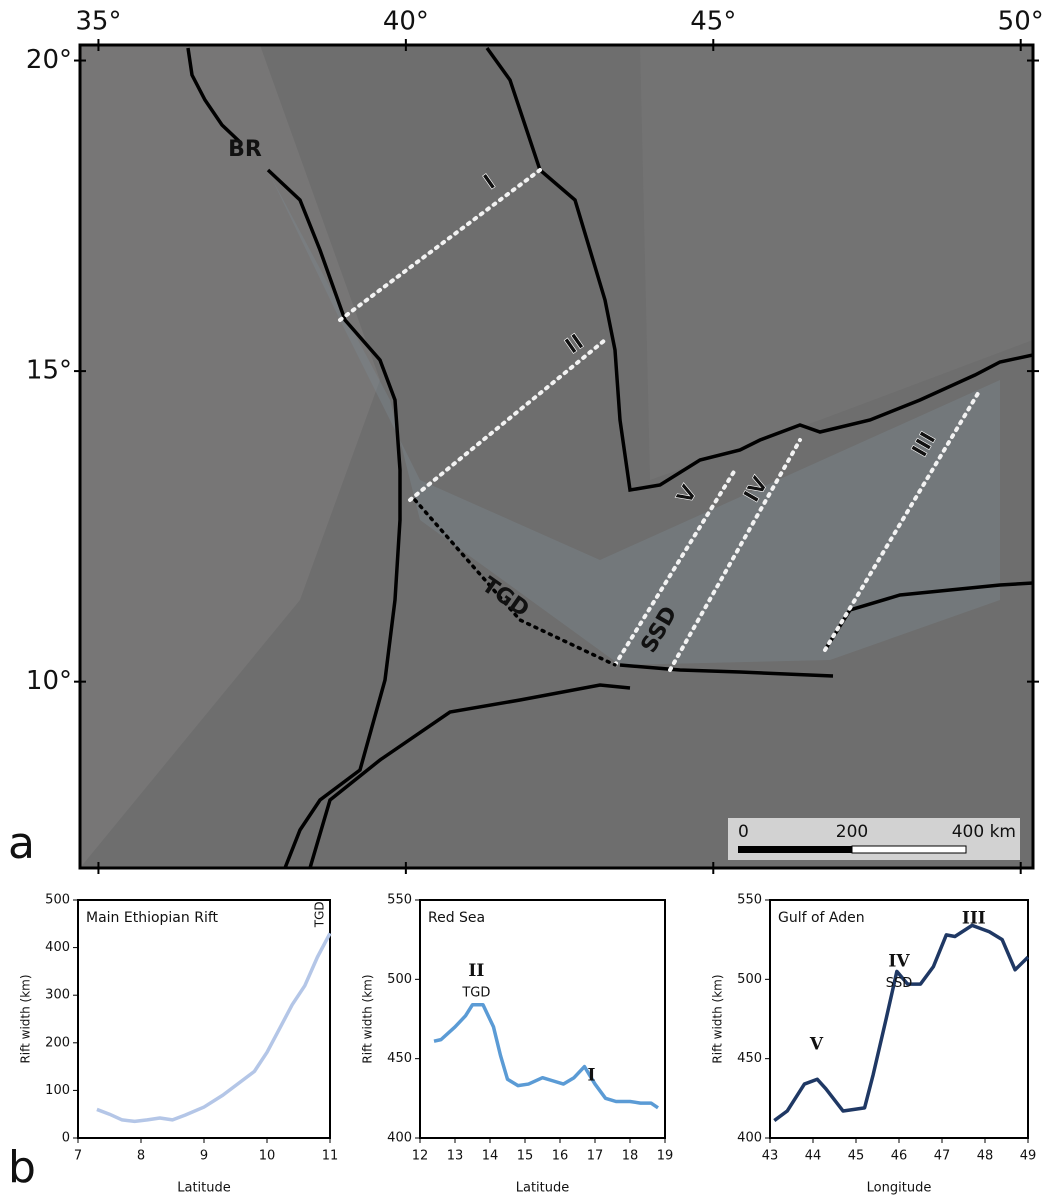 Image resolution: width=1046 pixels, height=1203 pixels. Describe the element at coordinates (630, 1156) in the screenshot. I see `x-tick-label: 18` at that location.